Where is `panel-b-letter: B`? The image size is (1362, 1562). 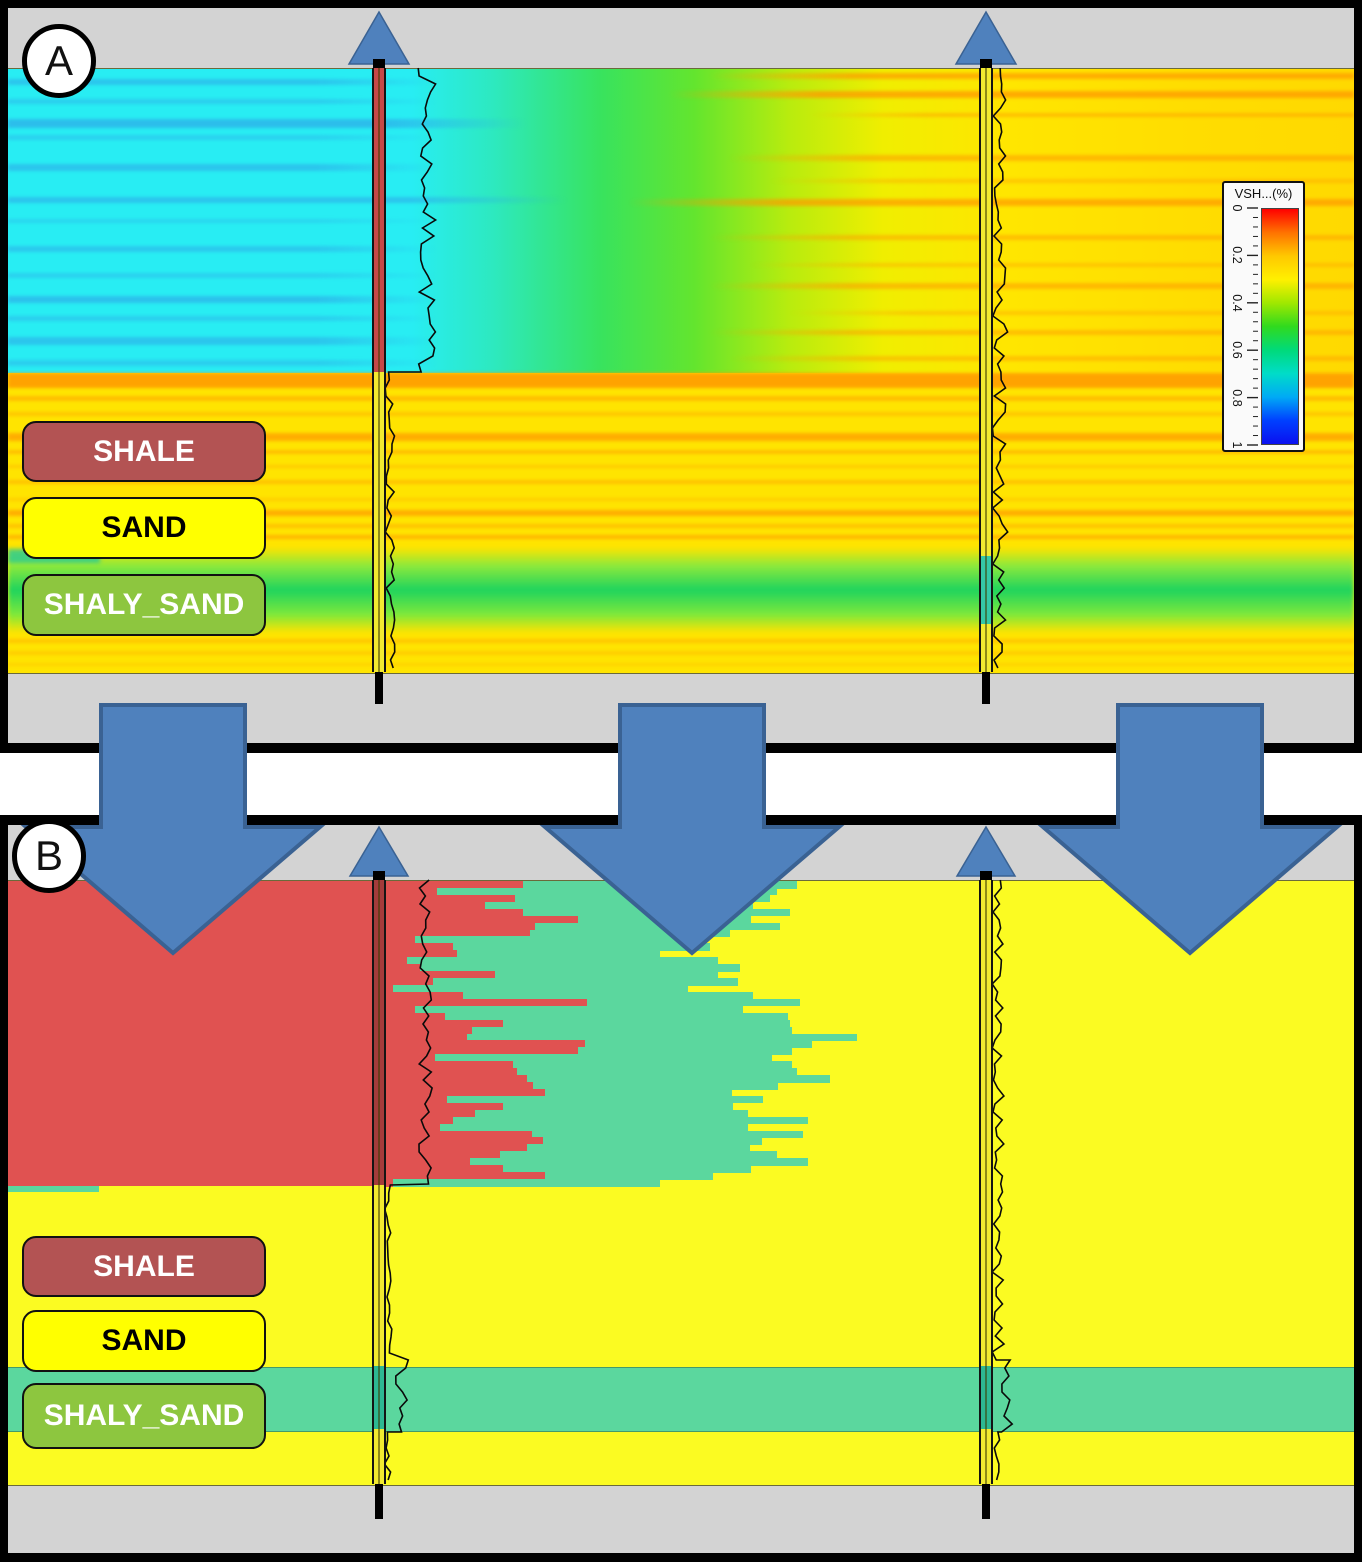
panel-b-letter: B is located at coordinates (48, 855).